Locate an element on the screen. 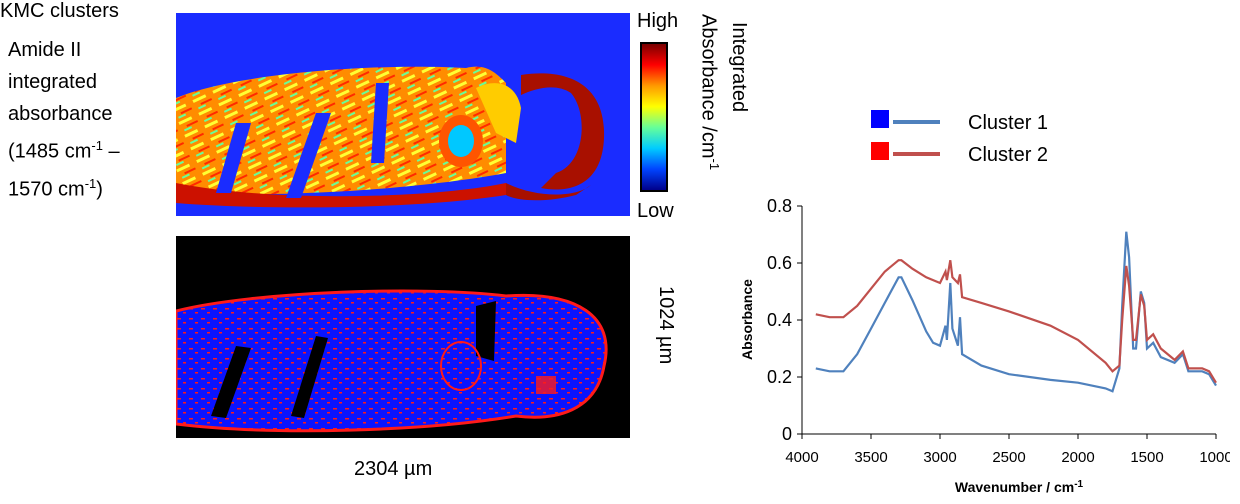  tissue-region-right is located at coordinates (563, 131).